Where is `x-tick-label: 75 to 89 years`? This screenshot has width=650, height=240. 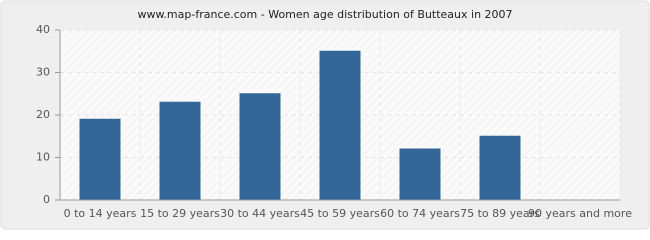
x-tick-label: 75 to 89 years is located at coordinates (500, 213).